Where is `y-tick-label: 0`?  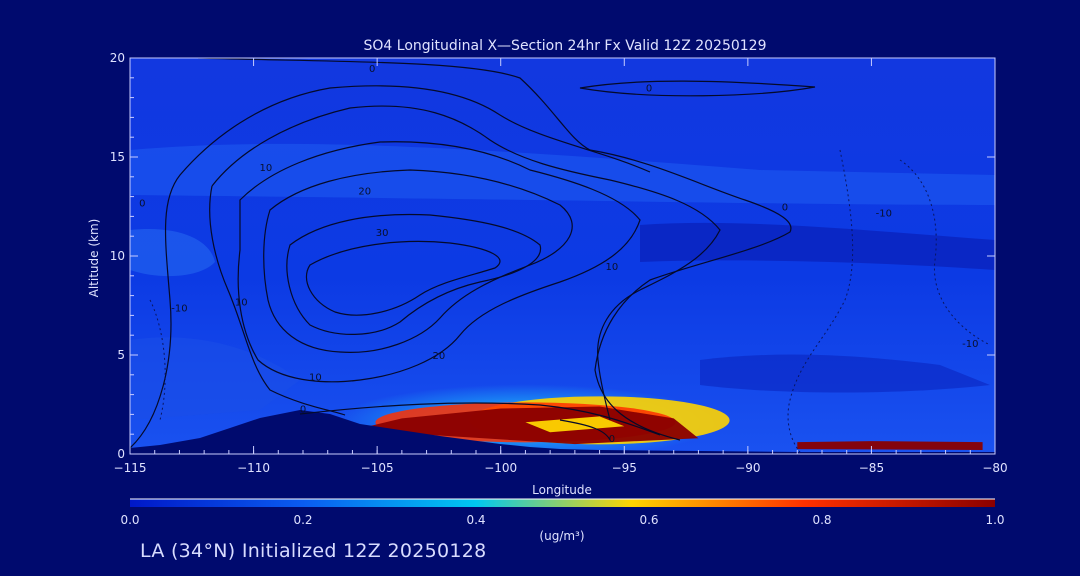 y-tick-label: 0 is located at coordinates (121, 454).